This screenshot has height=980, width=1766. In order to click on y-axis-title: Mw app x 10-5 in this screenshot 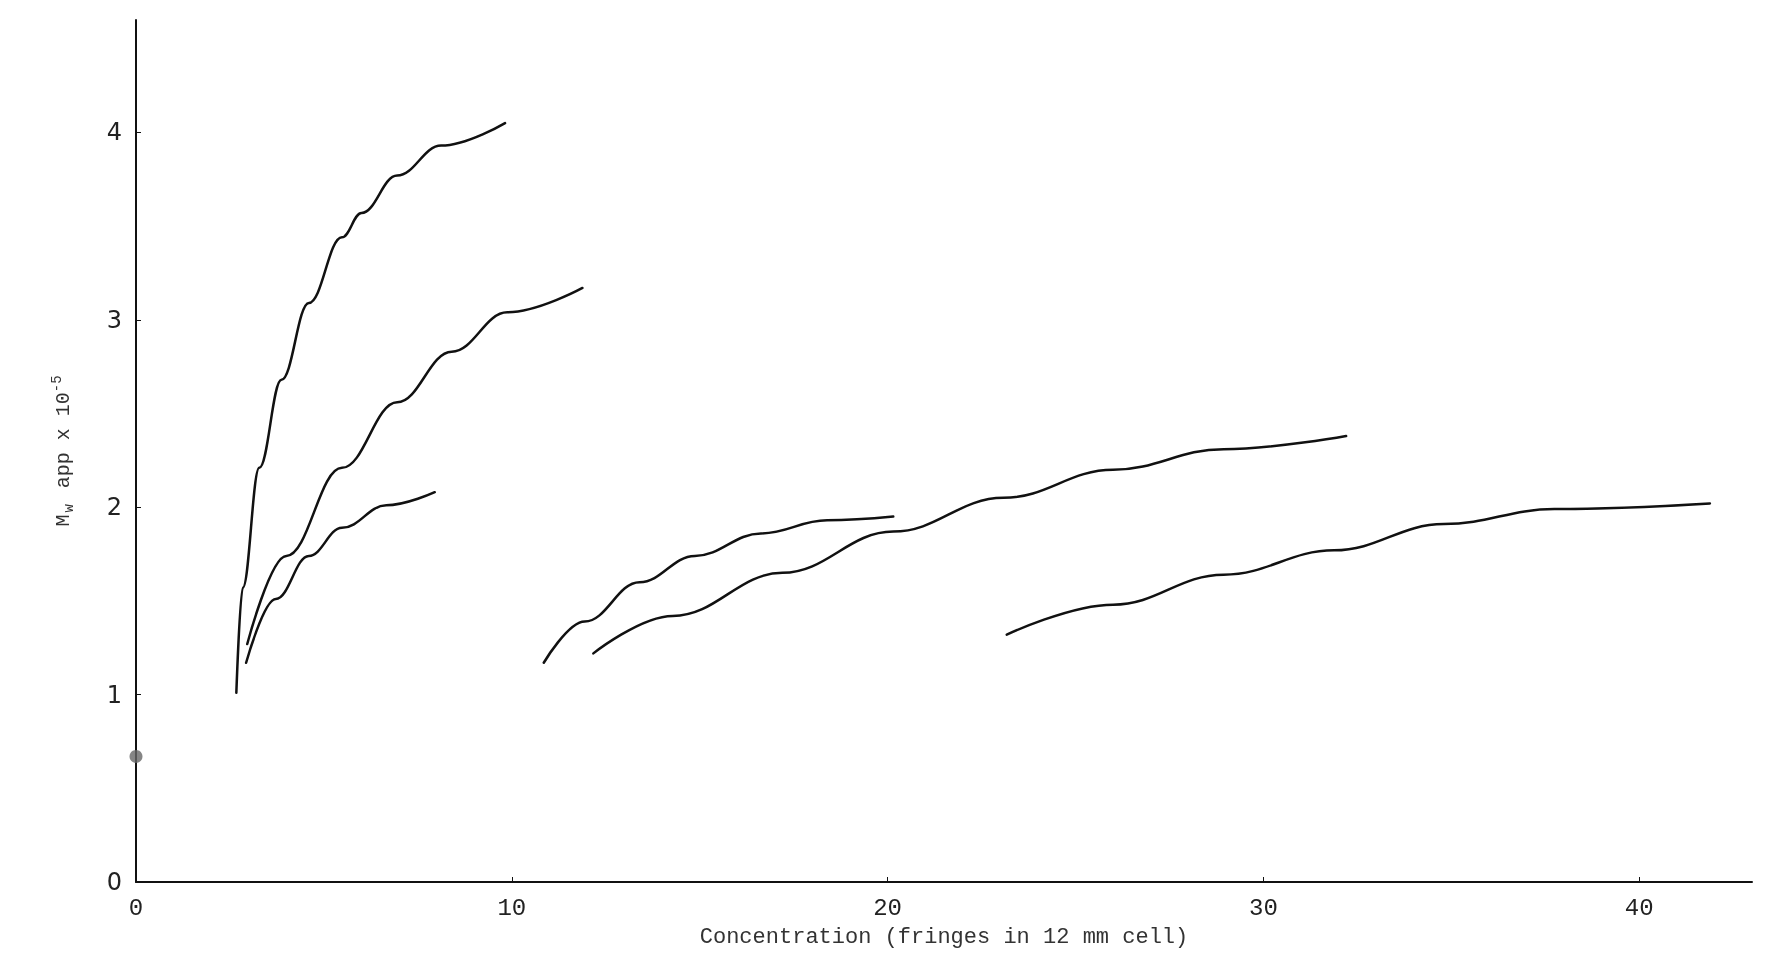, I will do `click(63, 451)`.